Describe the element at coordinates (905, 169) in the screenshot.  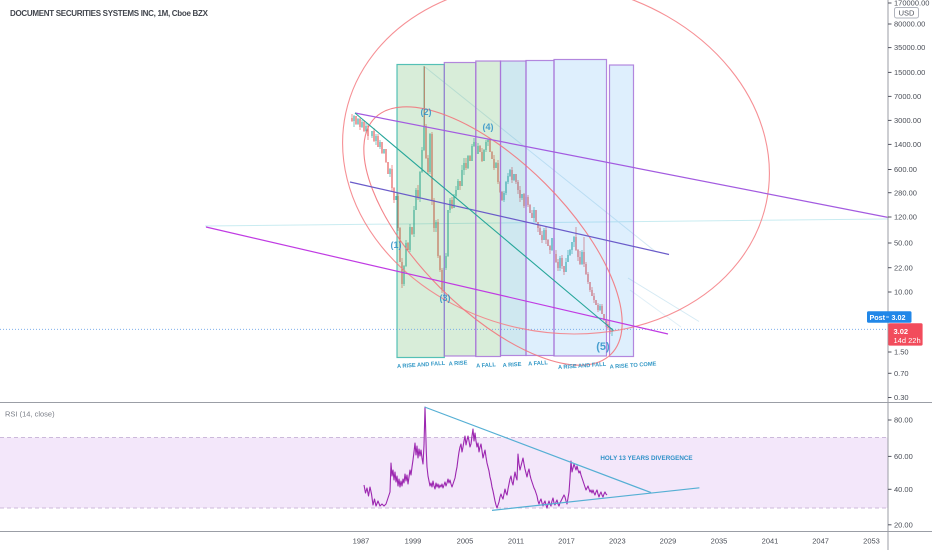
I see `svg-text: 600.00` at that location.